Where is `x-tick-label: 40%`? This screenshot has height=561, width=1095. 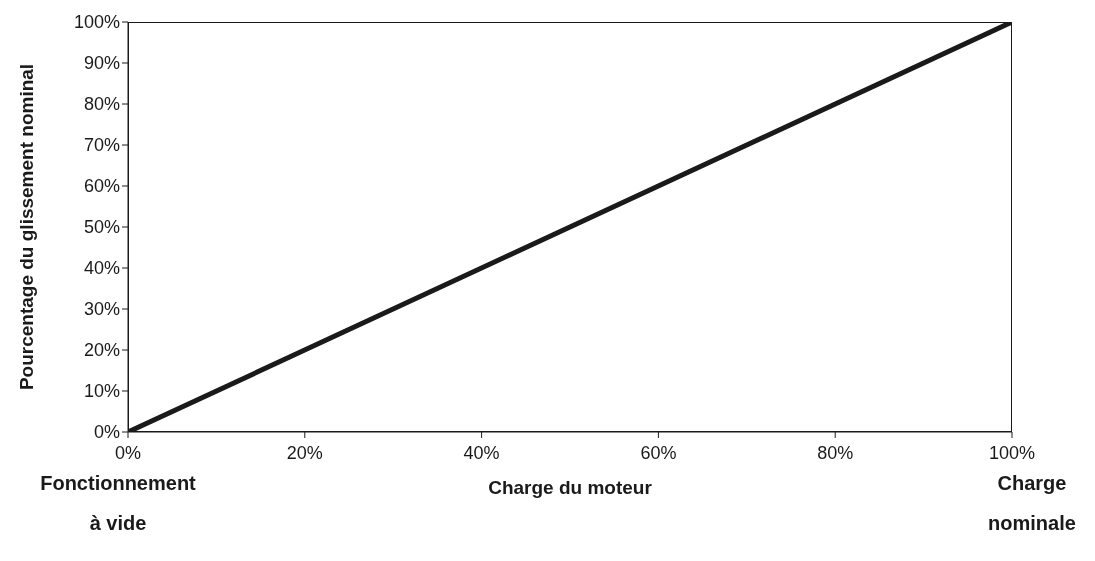 x-tick-label: 40% is located at coordinates (481, 452).